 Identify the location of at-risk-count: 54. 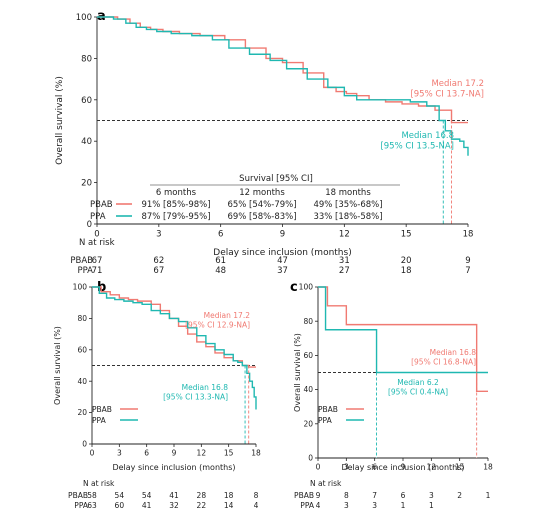
(147, 495).